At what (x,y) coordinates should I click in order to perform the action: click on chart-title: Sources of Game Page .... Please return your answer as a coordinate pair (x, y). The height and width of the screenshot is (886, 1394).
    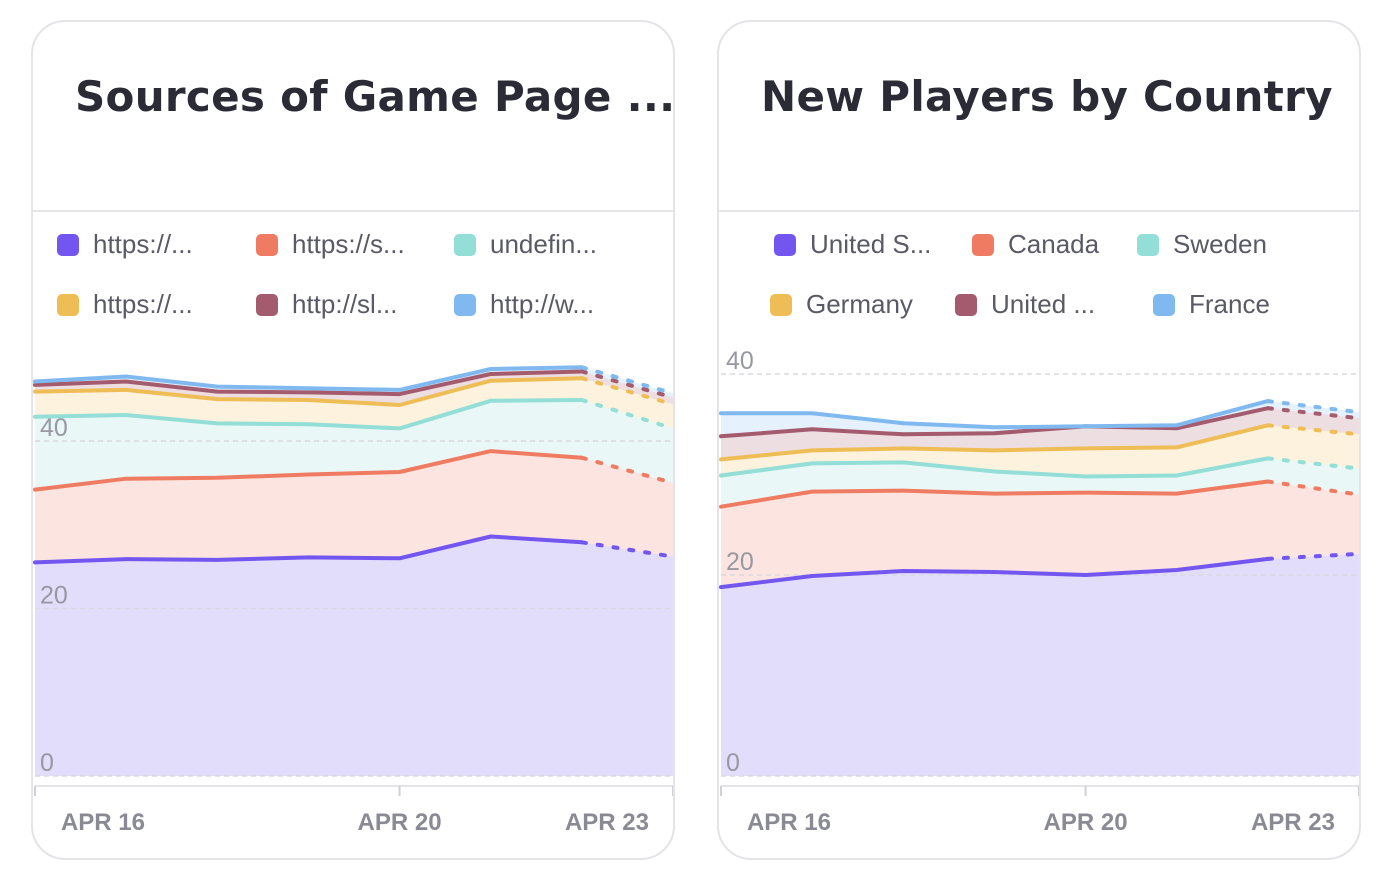
    Looking at the image, I should click on (375, 96).